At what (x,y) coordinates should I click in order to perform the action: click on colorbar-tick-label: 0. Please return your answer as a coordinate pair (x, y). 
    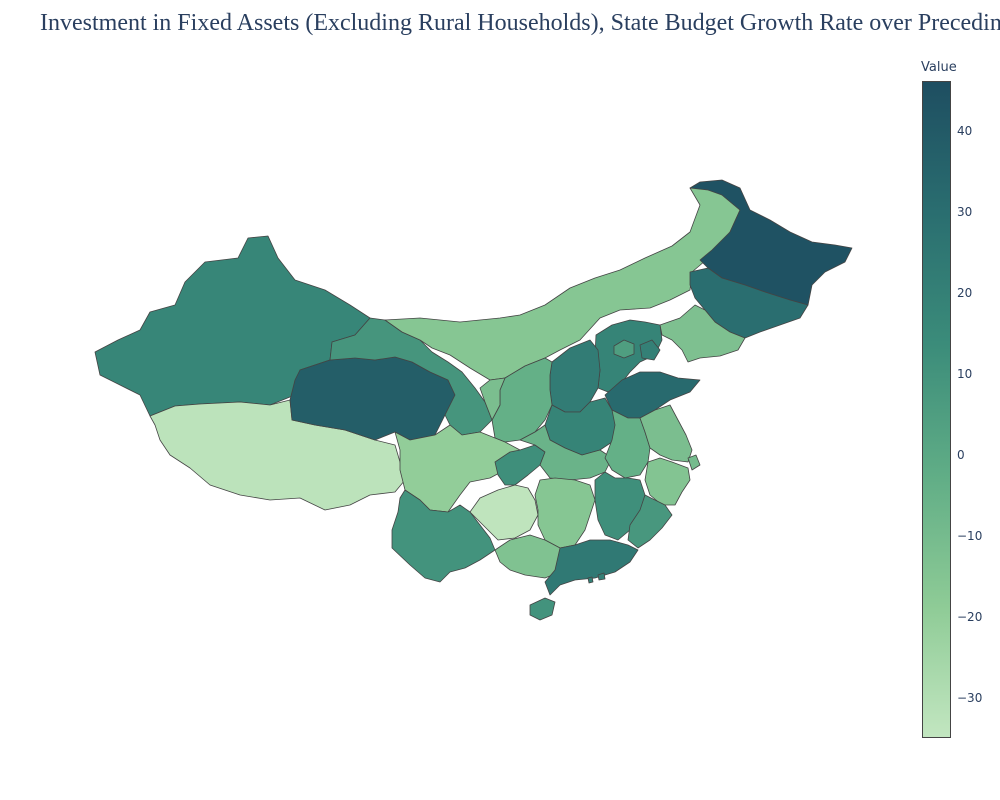
    Looking at the image, I should click on (961, 454).